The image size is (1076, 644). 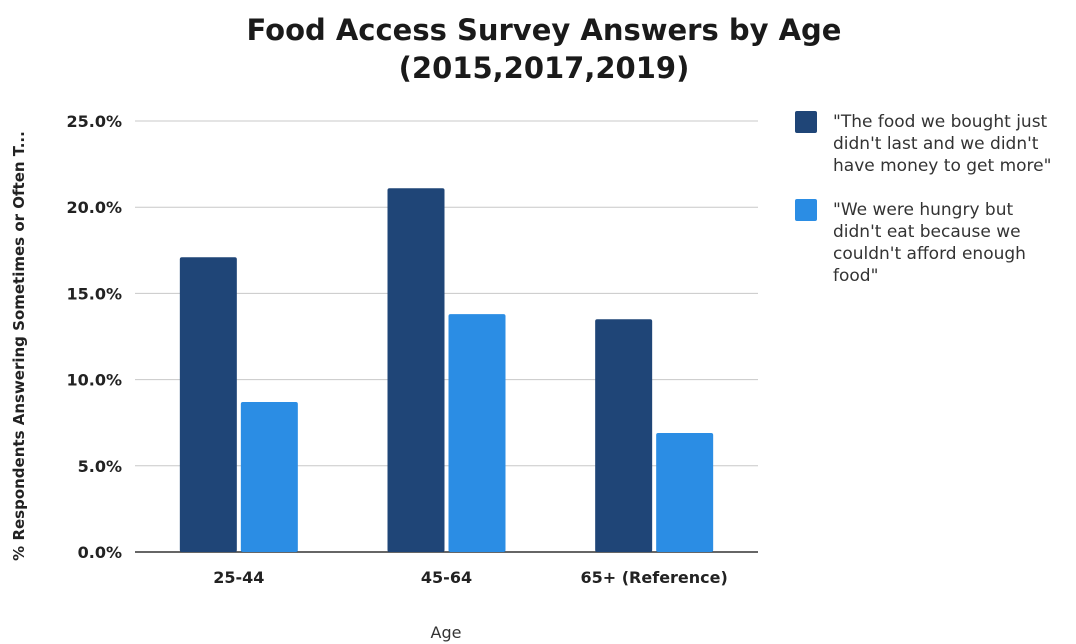 What do you see at coordinates (446, 632) in the screenshot?
I see `x-axis-title: Age` at bounding box center [446, 632].